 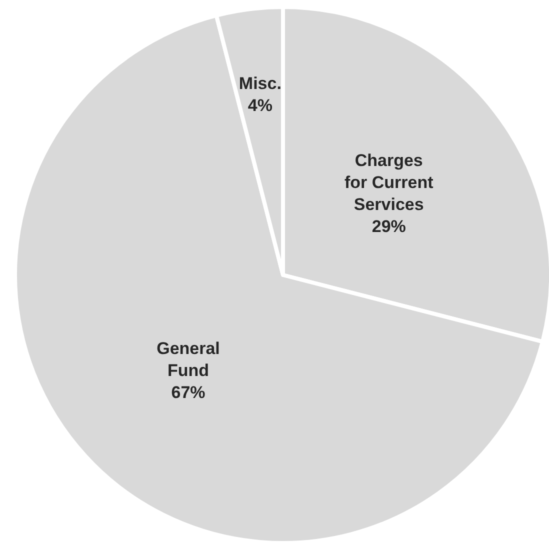 What do you see at coordinates (260, 105) in the screenshot?
I see `data-label: 4%` at bounding box center [260, 105].